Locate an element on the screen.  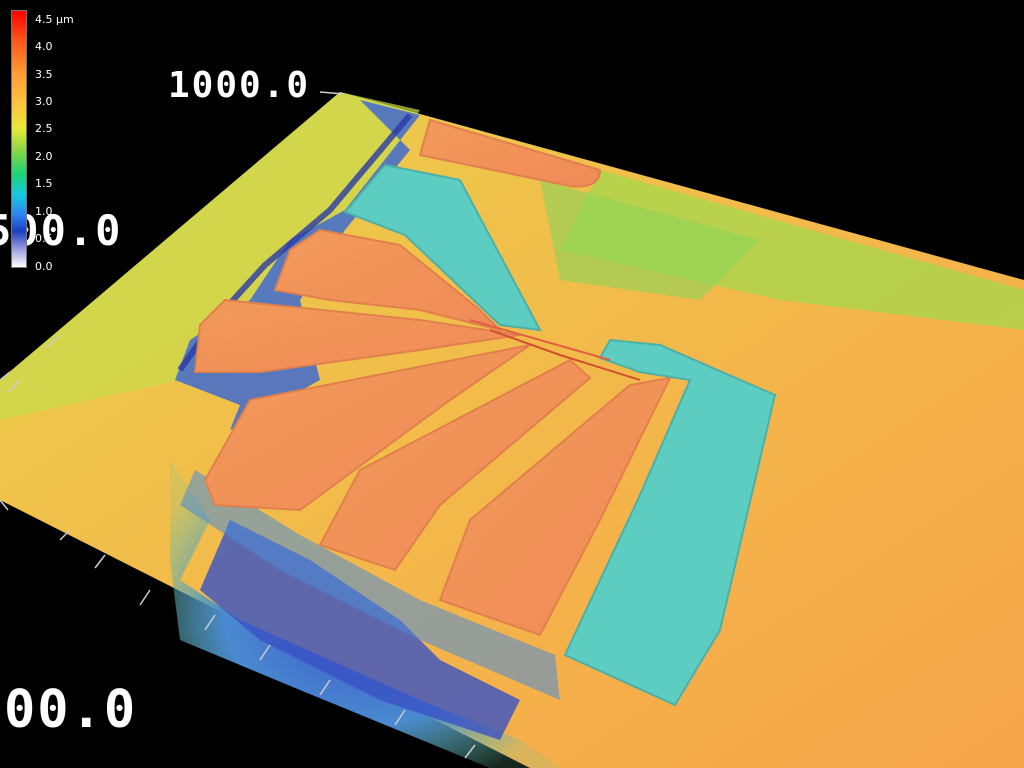
colorbar-tick: 2.0 is located at coordinates (44, 156).